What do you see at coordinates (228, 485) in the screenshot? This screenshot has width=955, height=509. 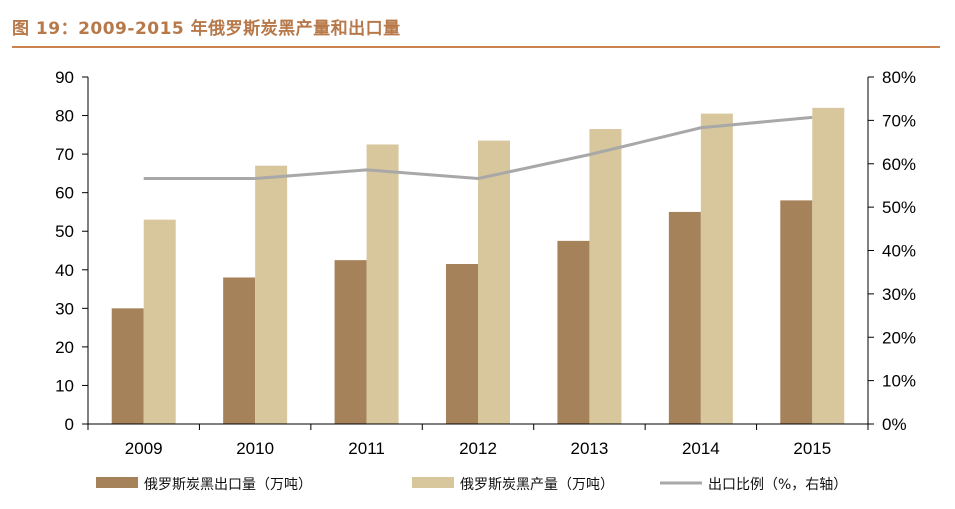 I see `legend-item-export-label: 俄罗斯炭黑出口量（万吨）` at bounding box center [228, 485].